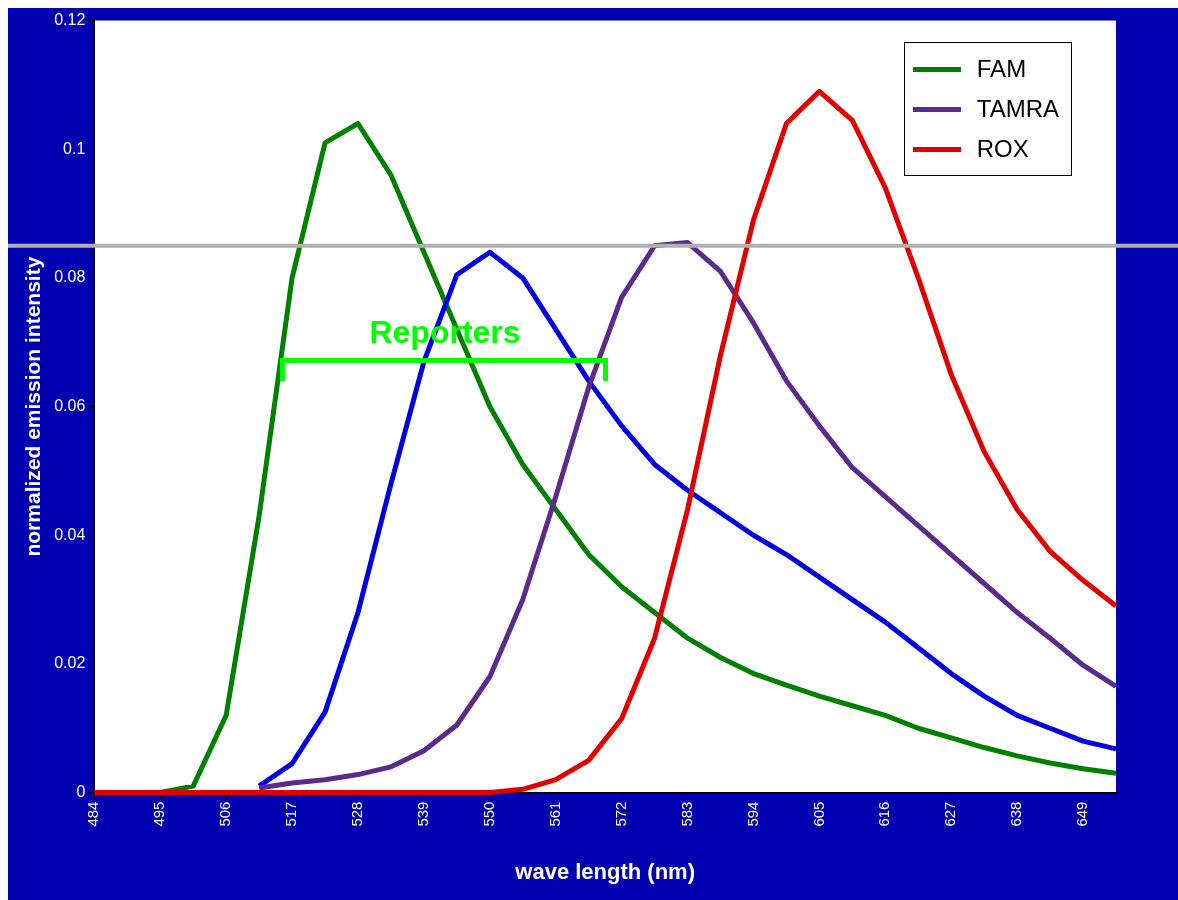 Image resolution: width=1178 pixels, height=900 pixels. I want to click on y-axis-title: normalized emission intensity, so click(33, 406).